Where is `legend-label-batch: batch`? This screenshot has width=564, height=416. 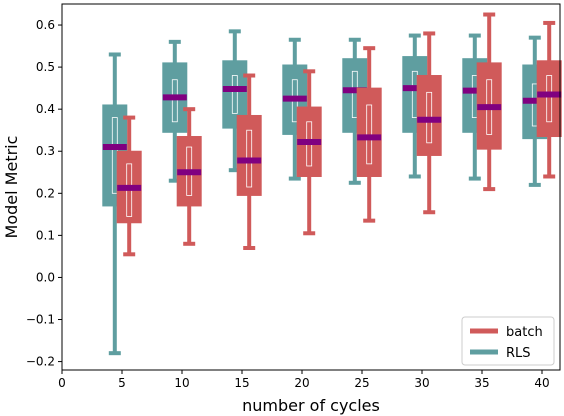 legend-label-batch: batch is located at coordinates (524, 332).